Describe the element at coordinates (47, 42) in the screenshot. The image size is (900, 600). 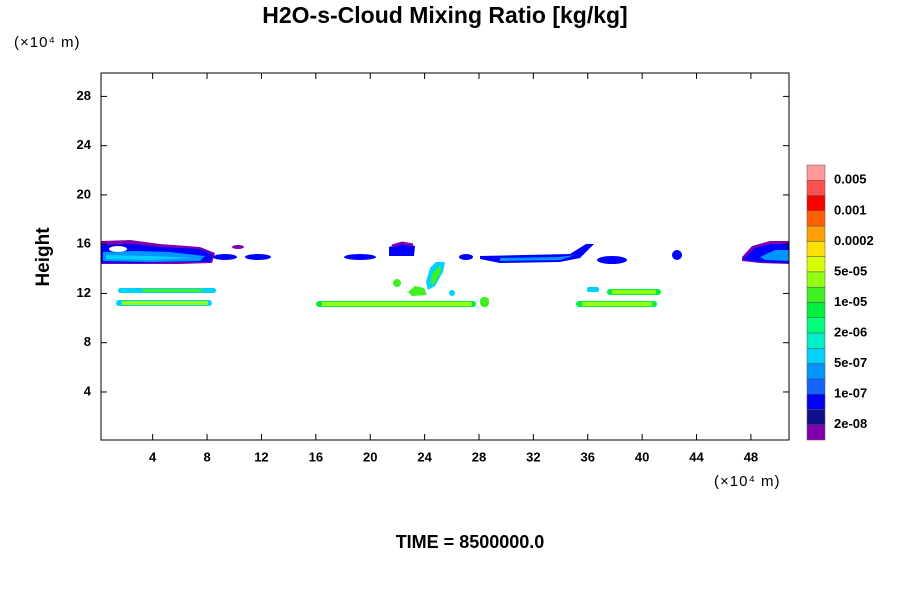
I see `y-unit: (×10⁴ m)` at that location.